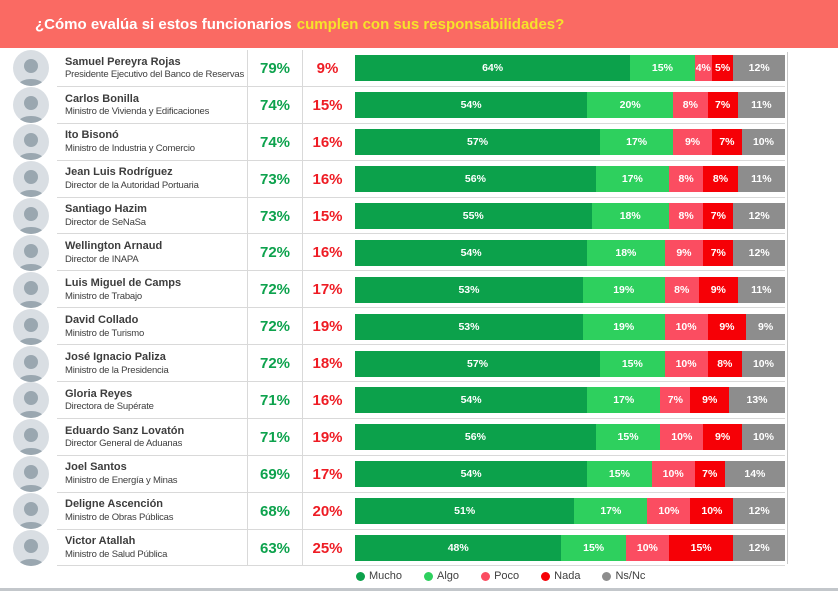  Describe the element at coordinates (96, 467) in the screenshot. I see `official-name: Joel Santos` at that location.